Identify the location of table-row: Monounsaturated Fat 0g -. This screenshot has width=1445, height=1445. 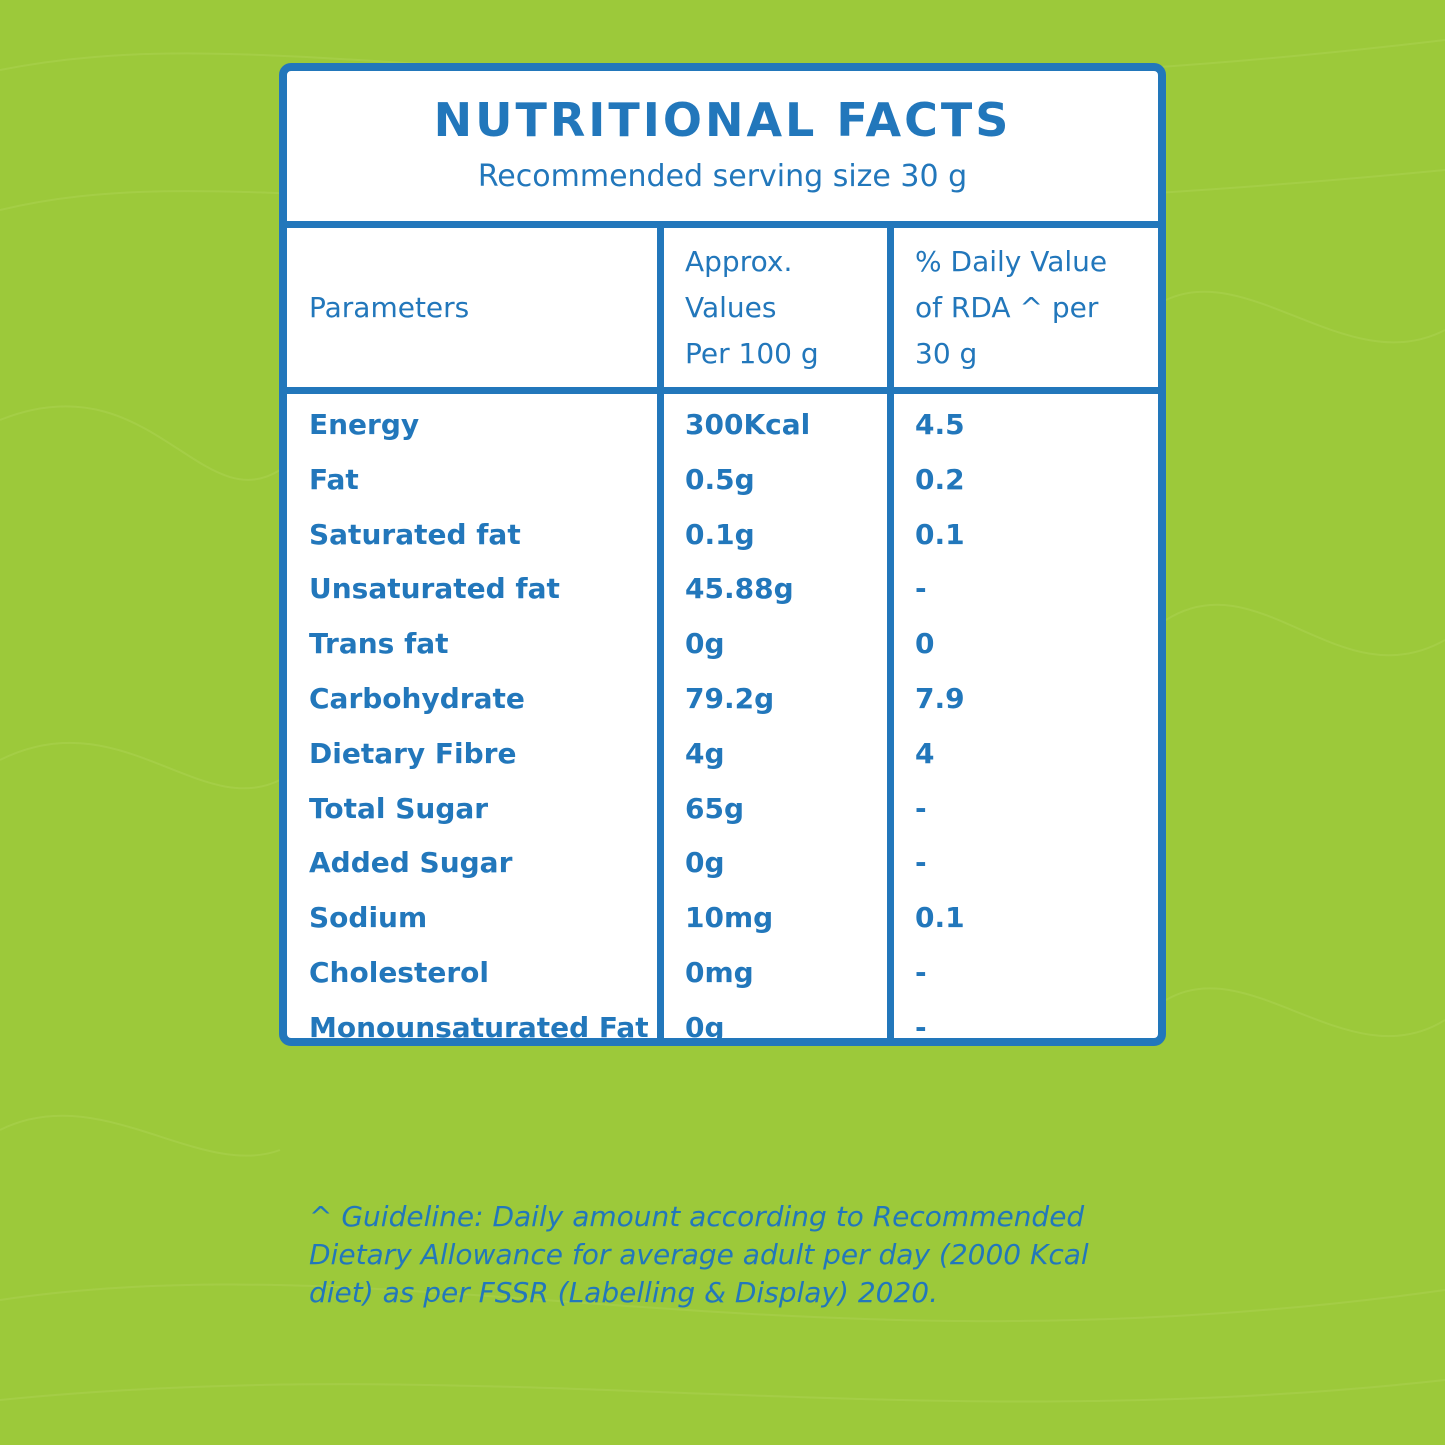
(722, 1027).